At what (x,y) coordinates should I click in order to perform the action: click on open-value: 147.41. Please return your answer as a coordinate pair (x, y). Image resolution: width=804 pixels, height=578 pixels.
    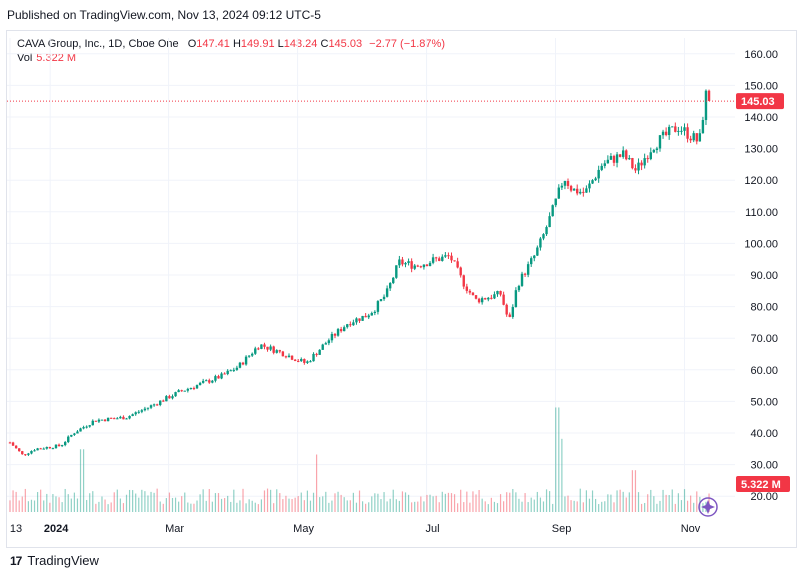
    Looking at the image, I should click on (213, 44).